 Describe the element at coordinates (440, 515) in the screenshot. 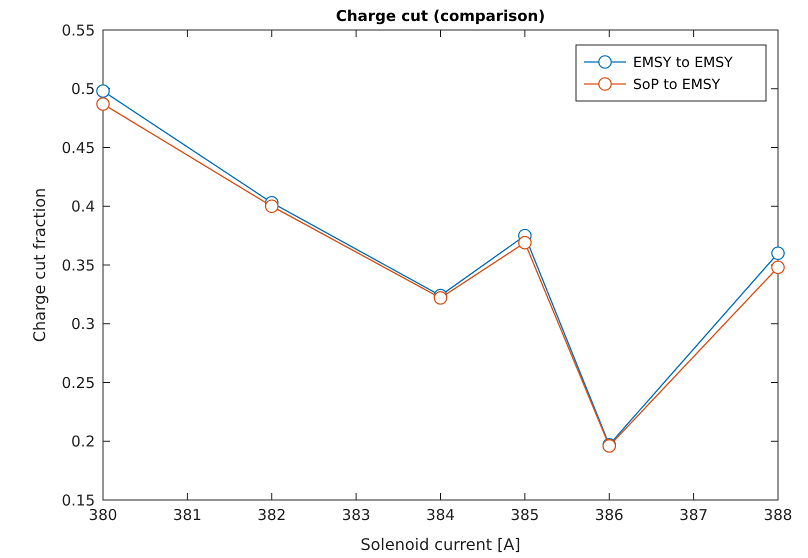

I see `x-tick-label: 384` at that location.